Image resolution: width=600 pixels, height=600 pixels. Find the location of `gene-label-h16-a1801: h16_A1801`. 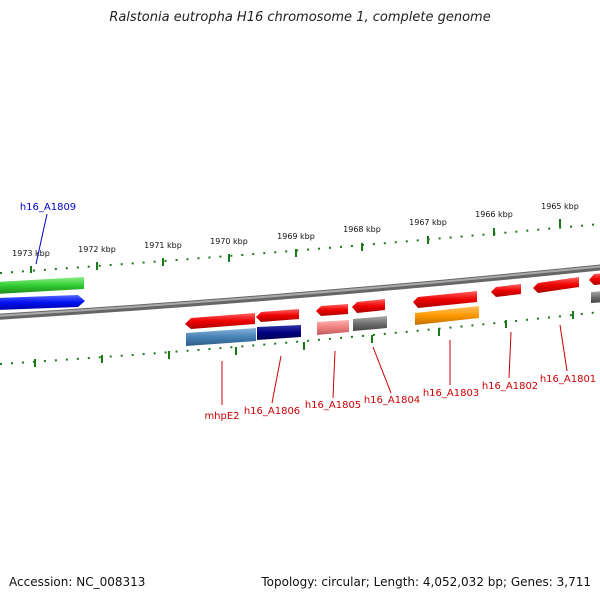

gene-label-h16-a1801: h16_A1801 is located at coordinates (568, 379).